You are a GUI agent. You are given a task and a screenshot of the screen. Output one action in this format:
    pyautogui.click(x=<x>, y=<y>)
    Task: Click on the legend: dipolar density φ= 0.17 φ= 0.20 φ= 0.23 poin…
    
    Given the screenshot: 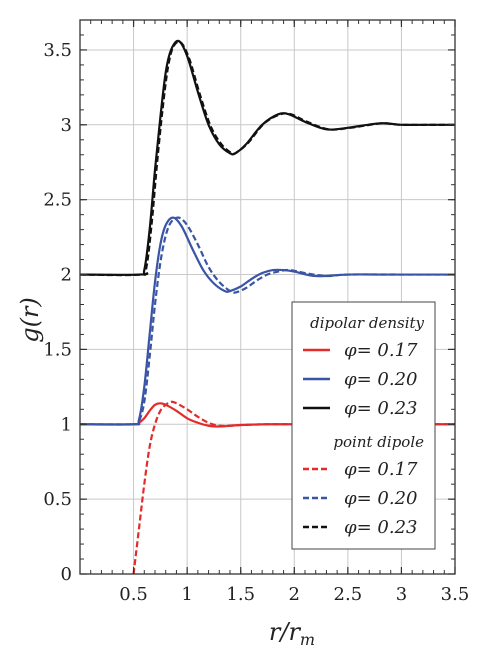 What is the action you would take?
    pyautogui.click(x=363, y=425)
    